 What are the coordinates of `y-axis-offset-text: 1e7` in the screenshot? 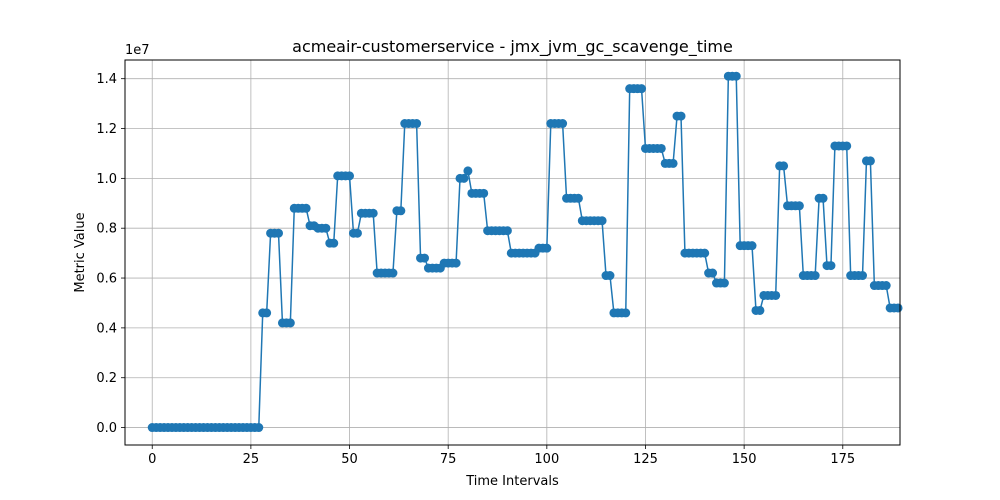 It's located at (137, 50).